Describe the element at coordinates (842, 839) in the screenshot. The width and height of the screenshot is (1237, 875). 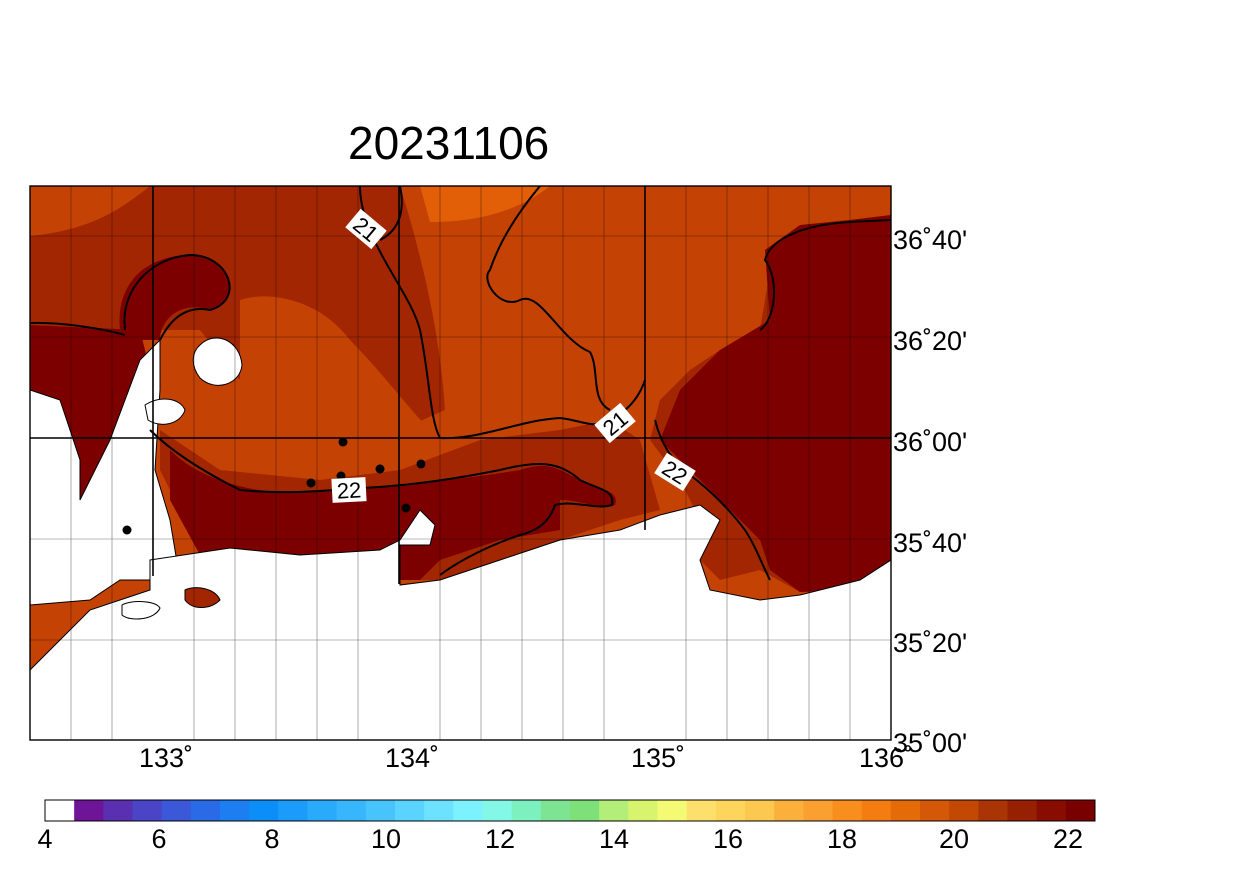
I see `colorbar-label: 18` at that location.